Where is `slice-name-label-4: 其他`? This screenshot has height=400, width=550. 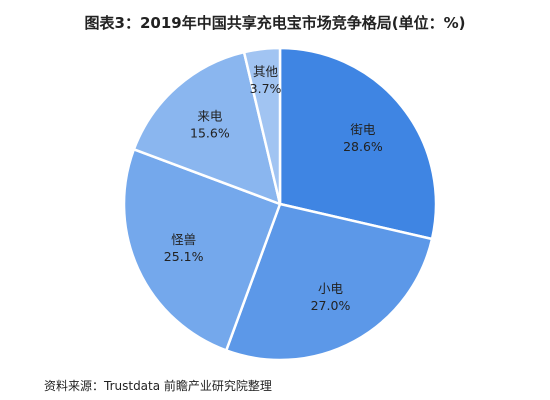
slice-name-label-4: 其他 is located at coordinates (266, 71).